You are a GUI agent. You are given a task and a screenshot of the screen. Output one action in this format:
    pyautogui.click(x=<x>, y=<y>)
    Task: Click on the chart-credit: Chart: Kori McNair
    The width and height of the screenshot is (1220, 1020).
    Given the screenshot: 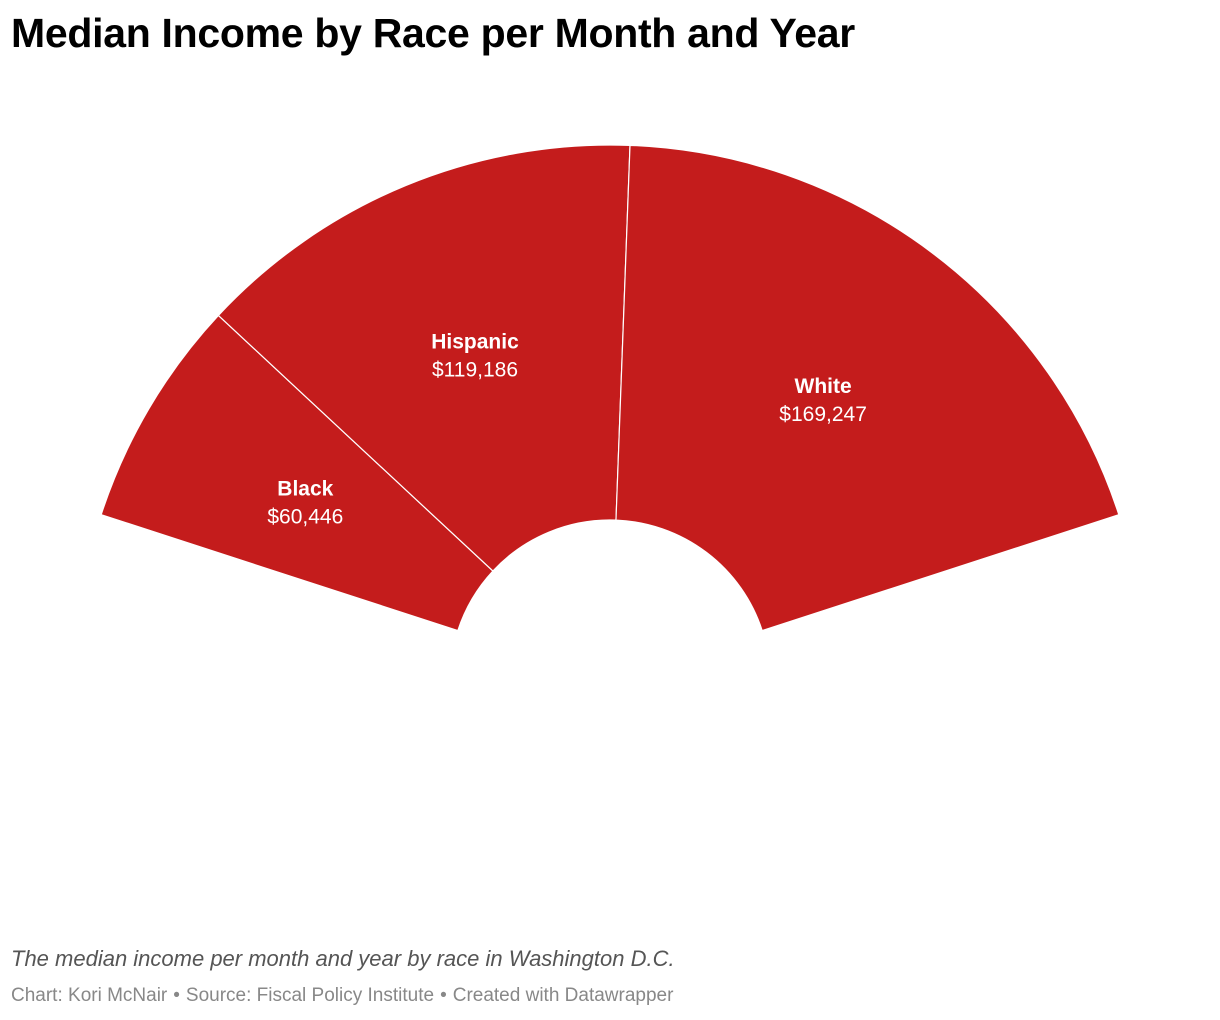 What is the action you would take?
    pyautogui.click(x=89, y=995)
    